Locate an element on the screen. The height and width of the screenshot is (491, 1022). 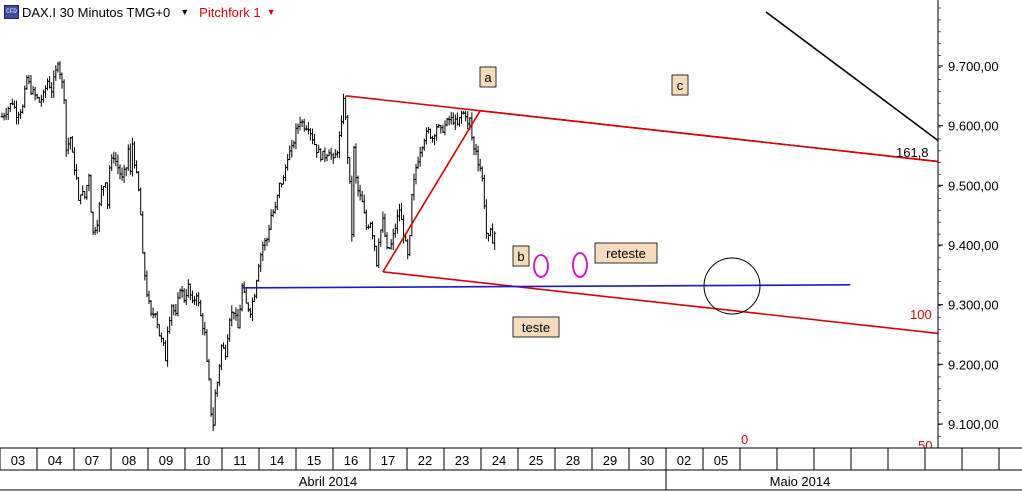
day-label: 03 is located at coordinates (18, 460).